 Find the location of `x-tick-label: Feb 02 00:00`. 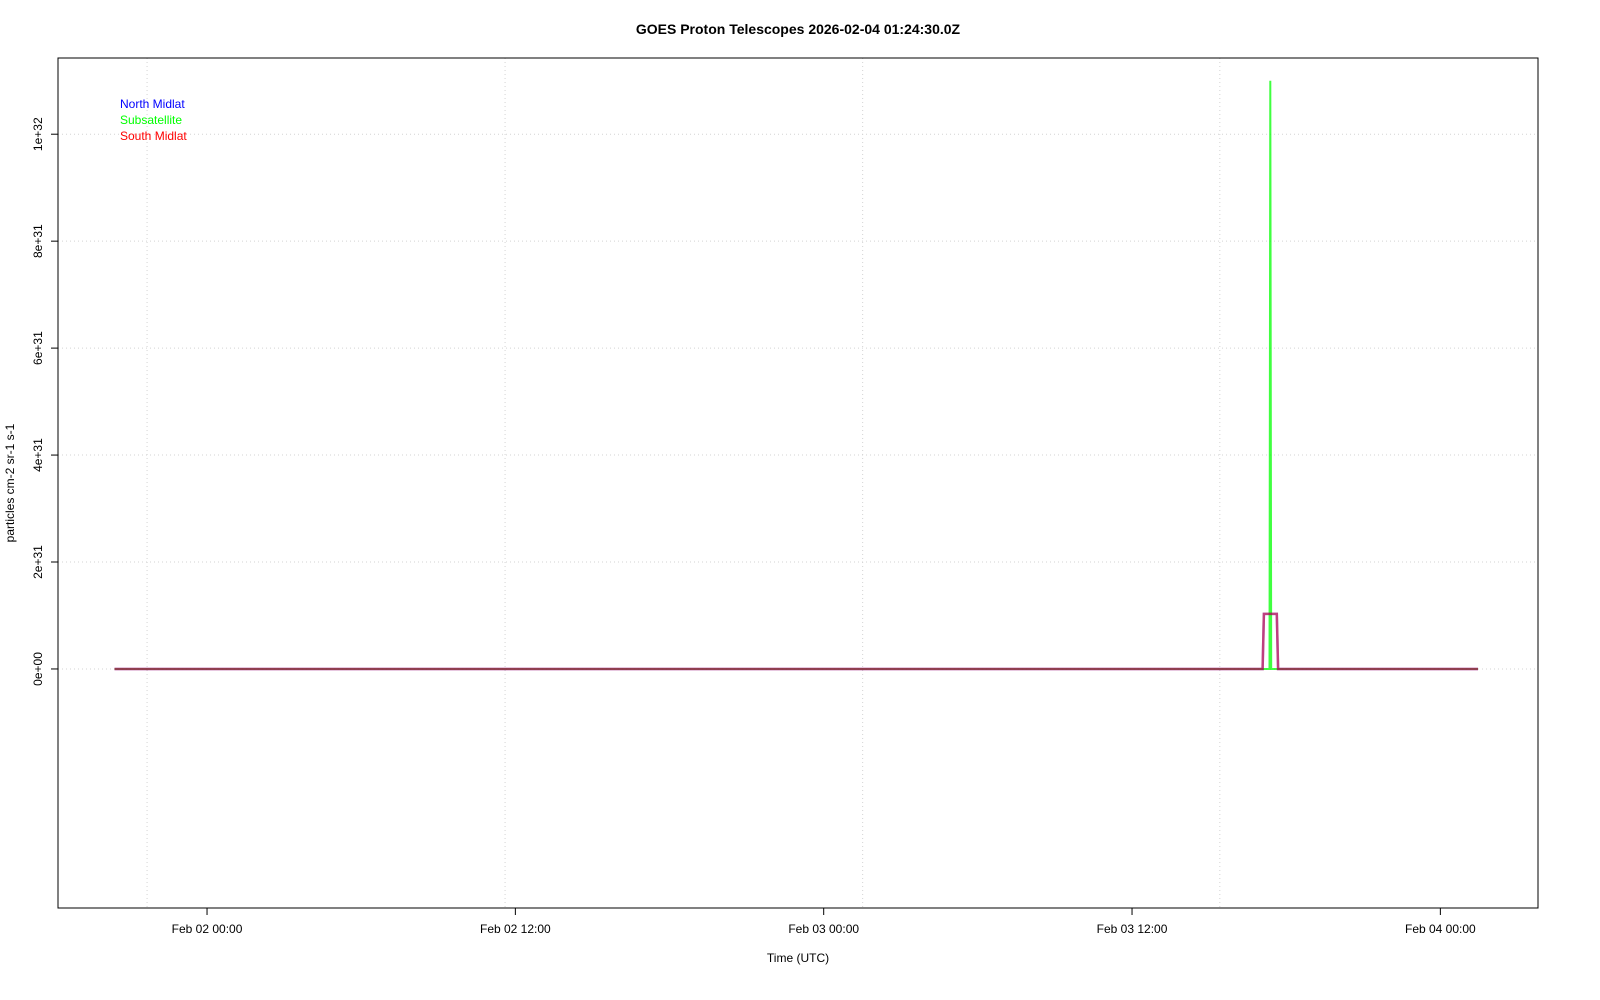

x-tick-label: Feb 02 00:00 is located at coordinates (207, 929).